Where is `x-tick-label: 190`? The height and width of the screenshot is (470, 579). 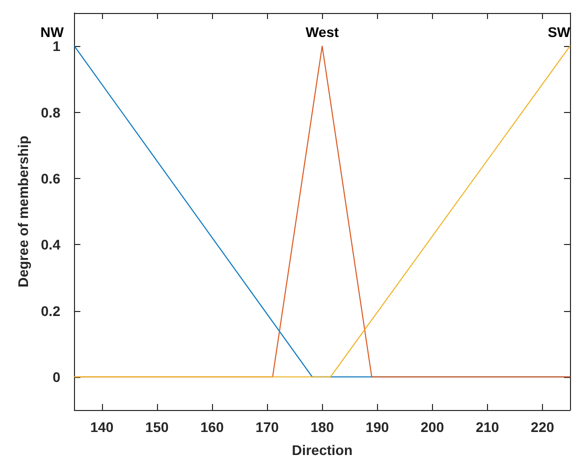
x-tick-label: 190 is located at coordinates (378, 427).